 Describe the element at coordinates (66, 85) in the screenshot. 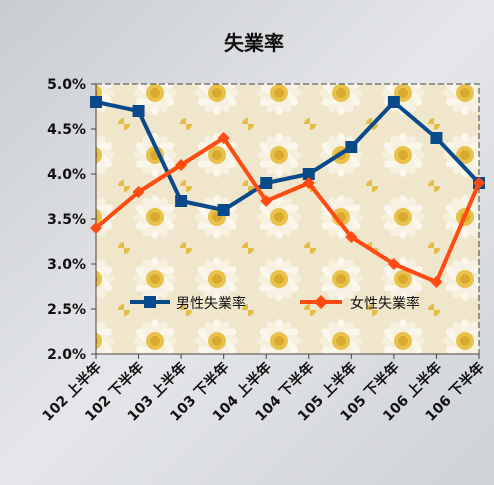

I see `y-tick-label: 5.0%` at that location.